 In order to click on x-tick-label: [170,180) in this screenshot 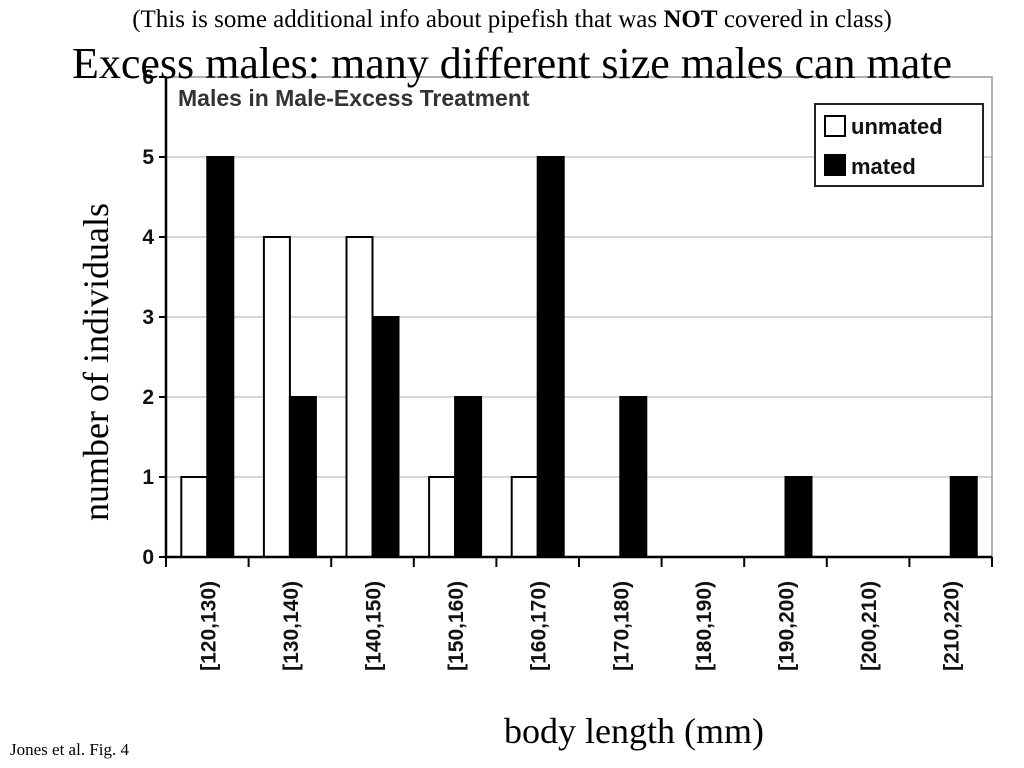, I will do `click(621, 626)`.